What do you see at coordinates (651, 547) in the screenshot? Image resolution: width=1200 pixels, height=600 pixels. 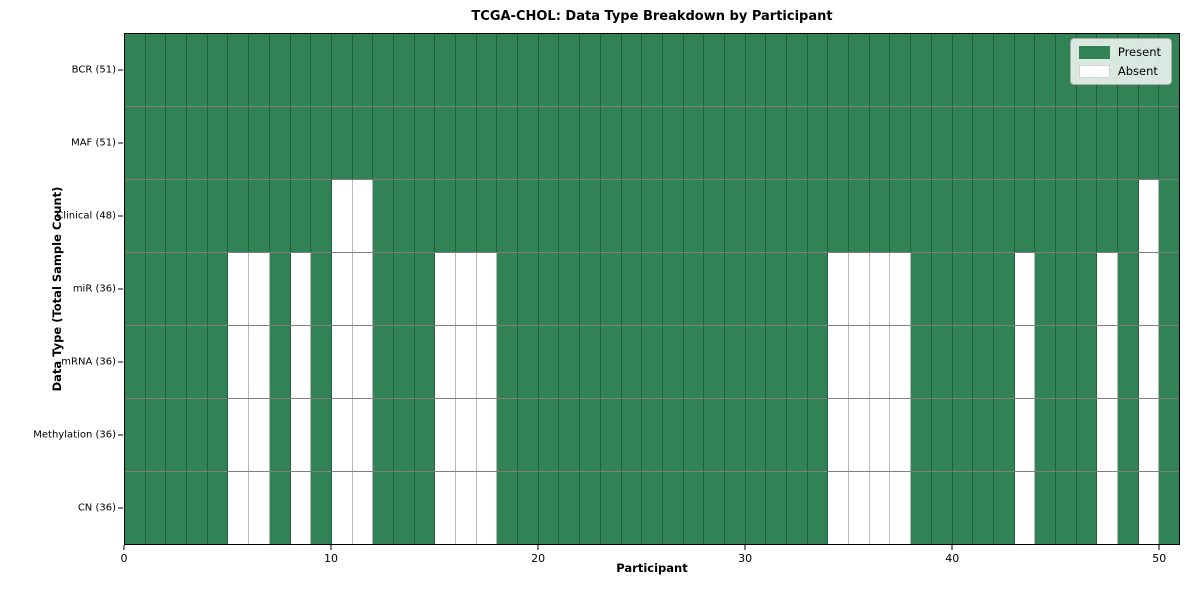 I see `x-tick-marks` at bounding box center [651, 547].